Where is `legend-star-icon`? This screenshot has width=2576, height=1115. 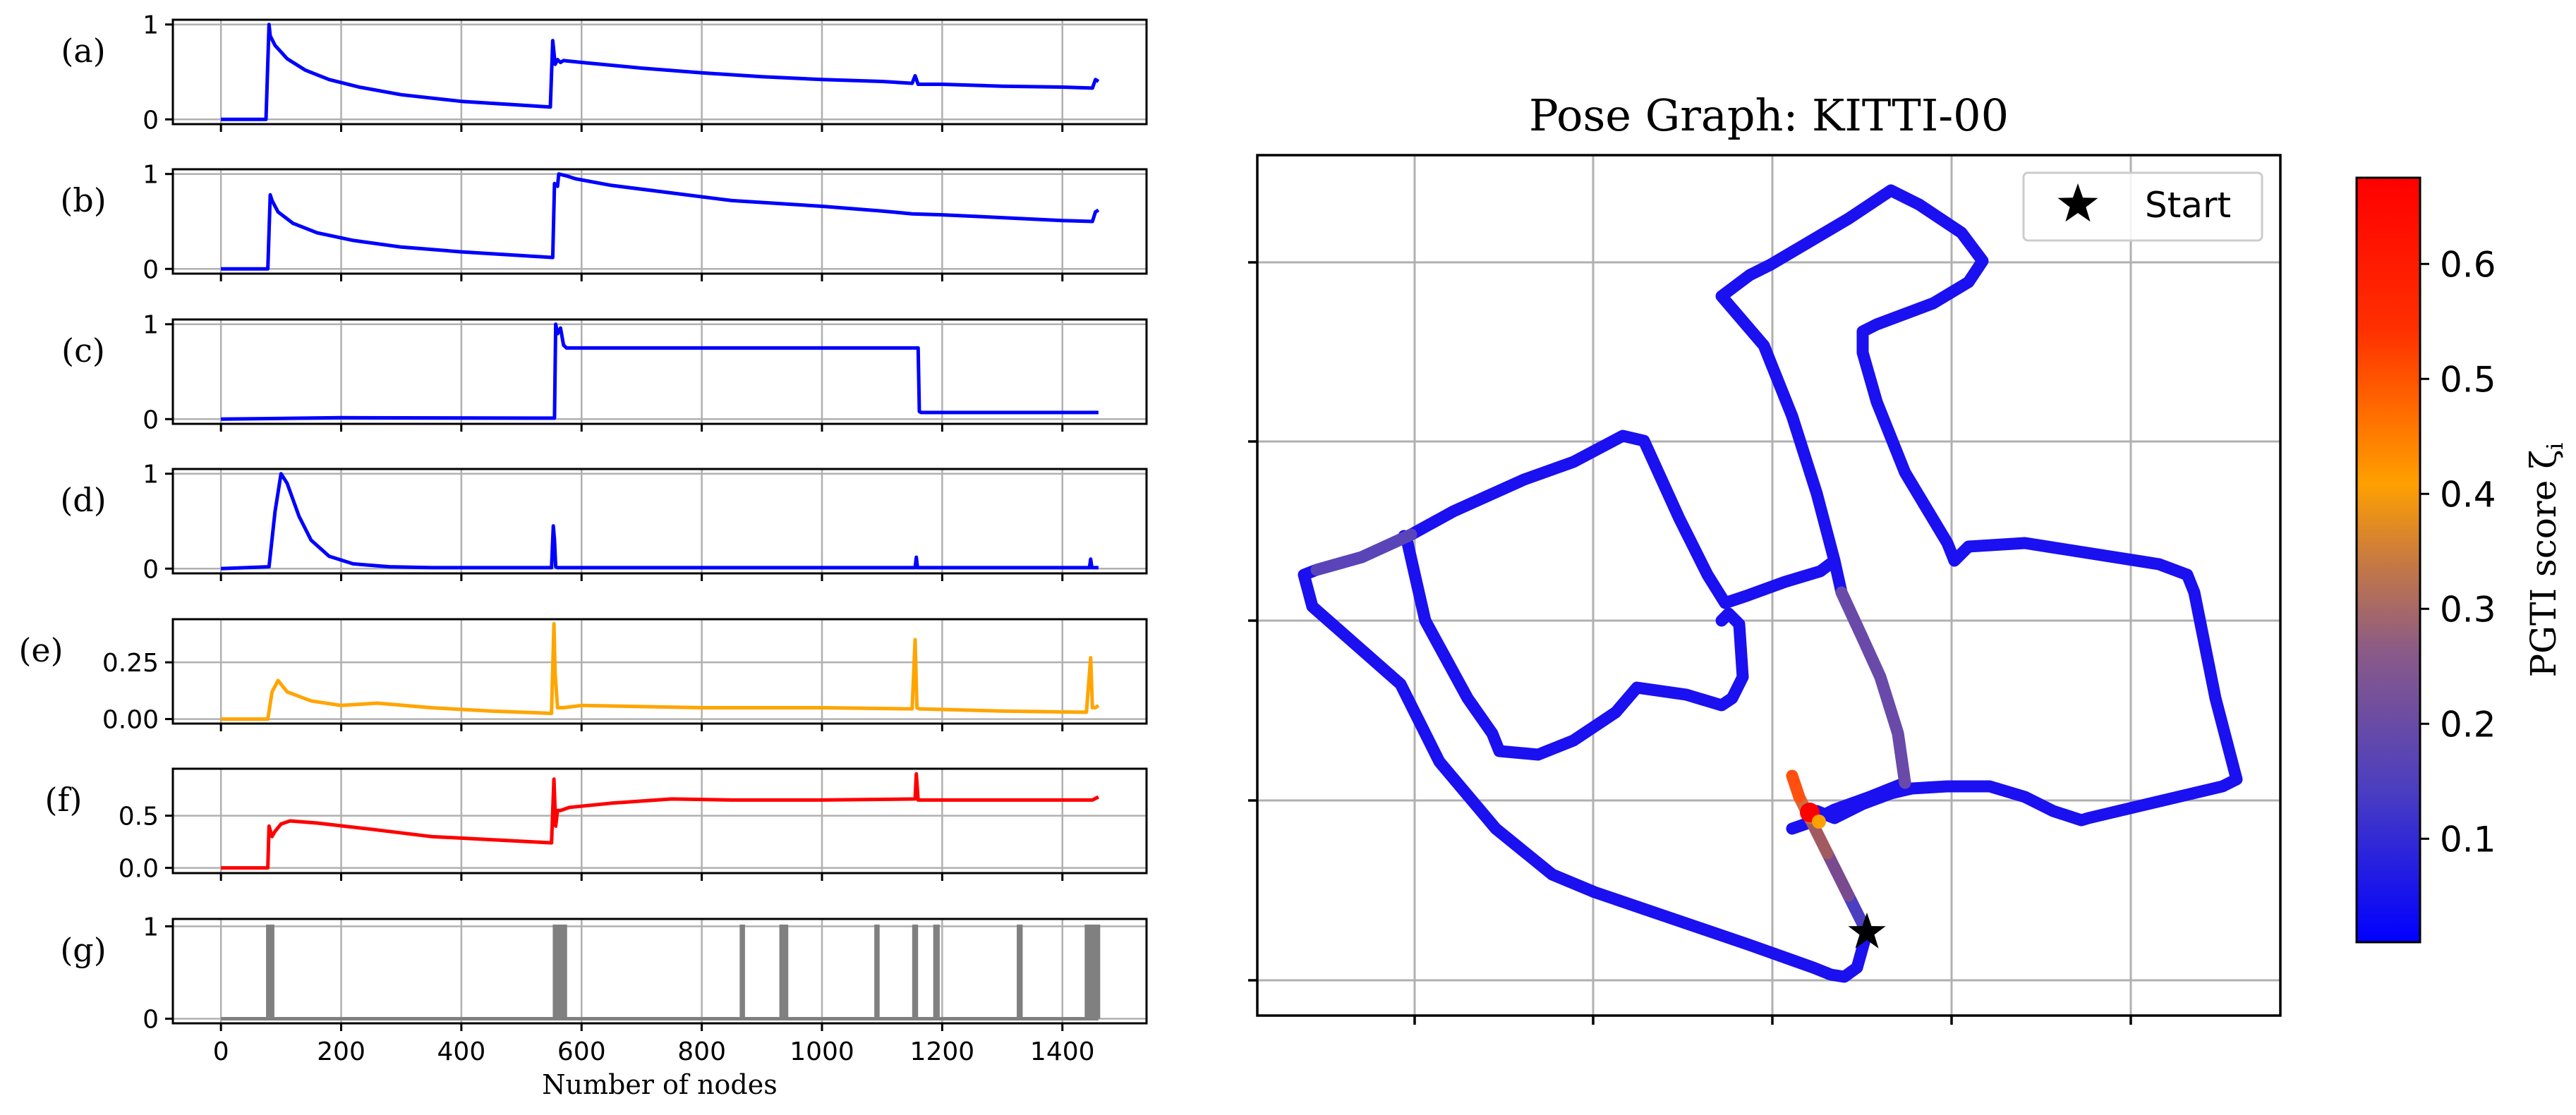
legend-star-icon is located at coordinates (2078, 202).